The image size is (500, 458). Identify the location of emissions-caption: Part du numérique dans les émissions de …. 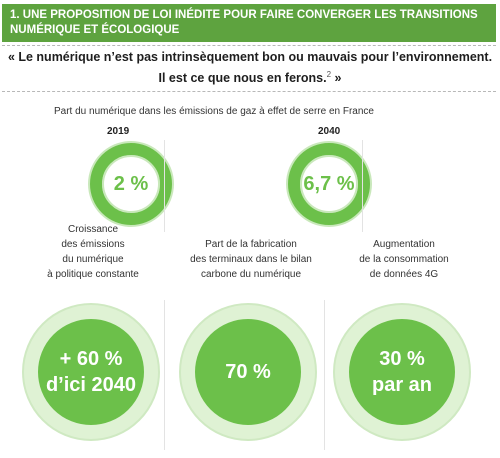
(214, 111).